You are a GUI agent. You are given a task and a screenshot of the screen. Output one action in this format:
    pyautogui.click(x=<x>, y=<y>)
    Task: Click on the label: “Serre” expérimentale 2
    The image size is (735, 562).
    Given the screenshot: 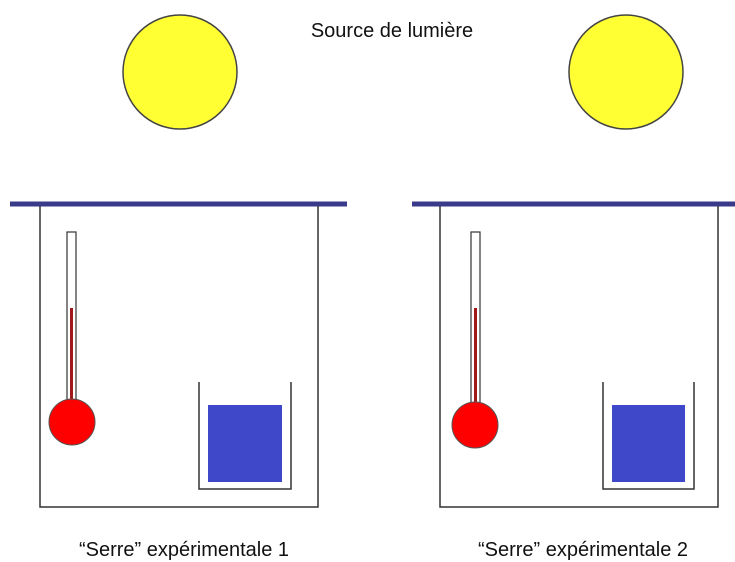 What is the action you would take?
    pyautogui.click(x=583, y=550)
    